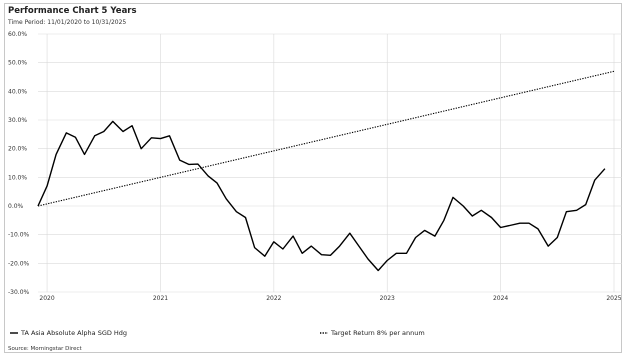 Image resolution: width=626 pixels, height=356 pixels. I want to click on time-period-label: Time Period:, so click(27, 22).